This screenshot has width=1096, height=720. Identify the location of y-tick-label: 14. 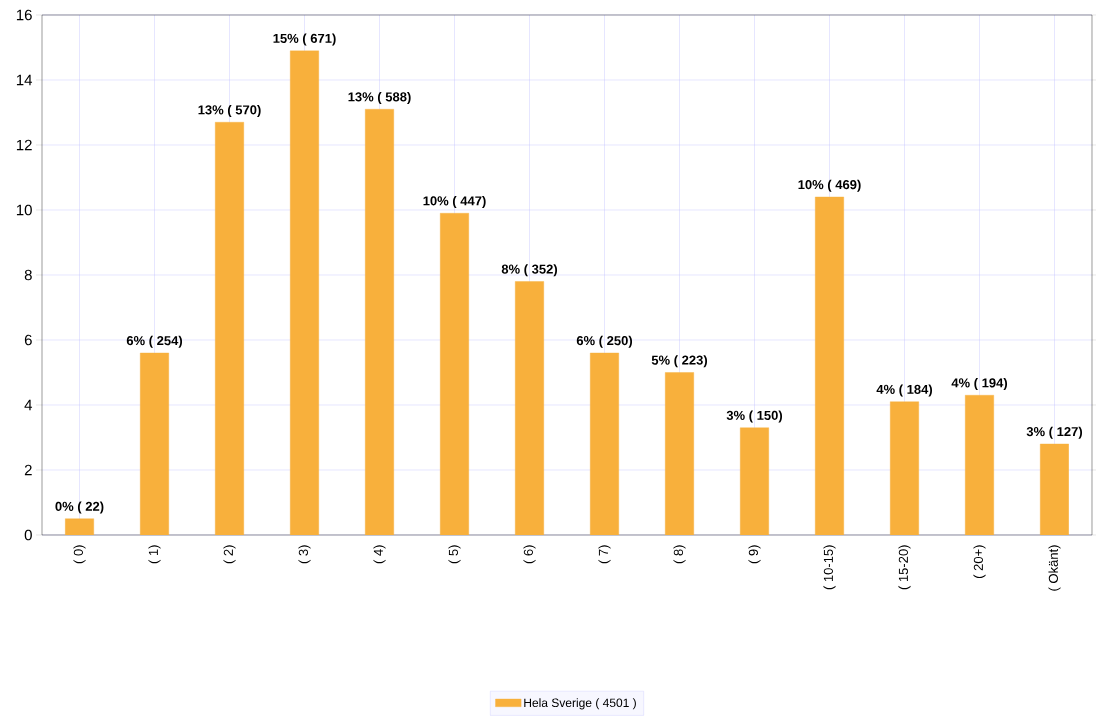
(24, 80).